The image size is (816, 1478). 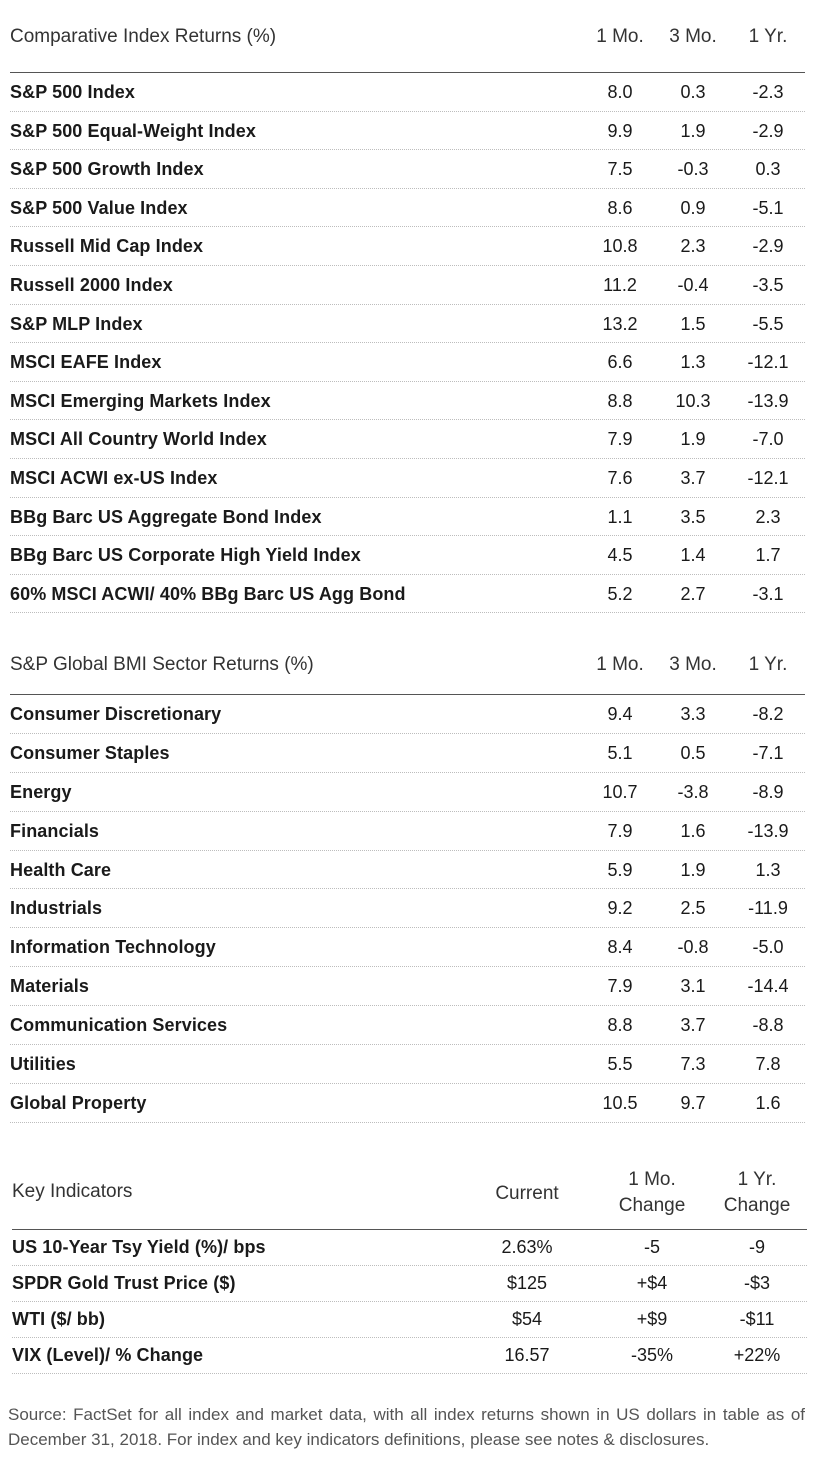 I want to click on table-row: Financials 7.9 1.6 -13.9, so click(x=407, y=831).